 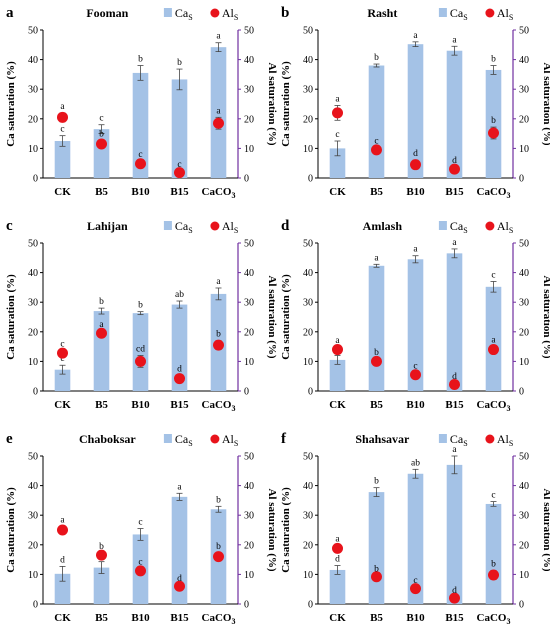 What do you see at coordinates (10, 13) in the screenshot?
I see `panel-letter: a` at bounding box center [10, 13].